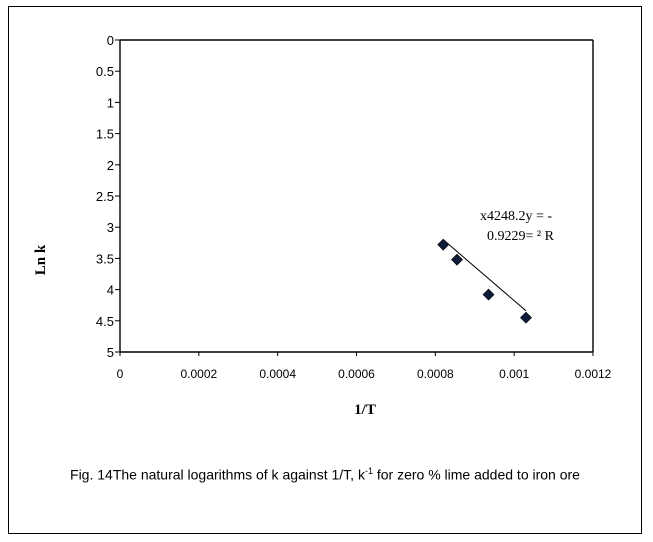 The height and width of the screenshot is (542, 653). Describe the element at coordinates (110, 165) in the screenshot. I see `y-tick-label: 2` at that location.